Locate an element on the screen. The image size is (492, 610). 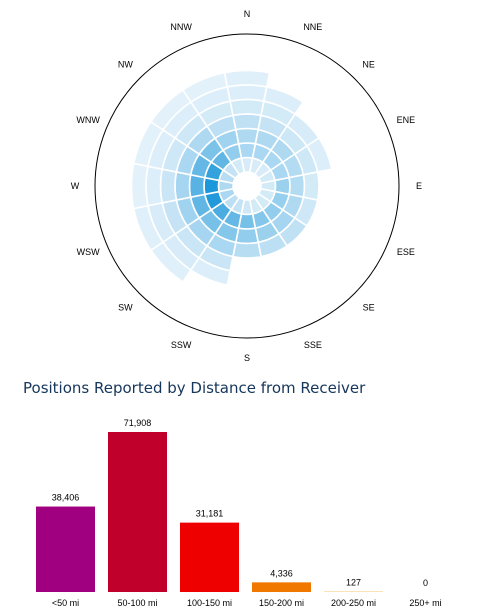
direction-label-ene: ENE is located at coordinates (406, 120).